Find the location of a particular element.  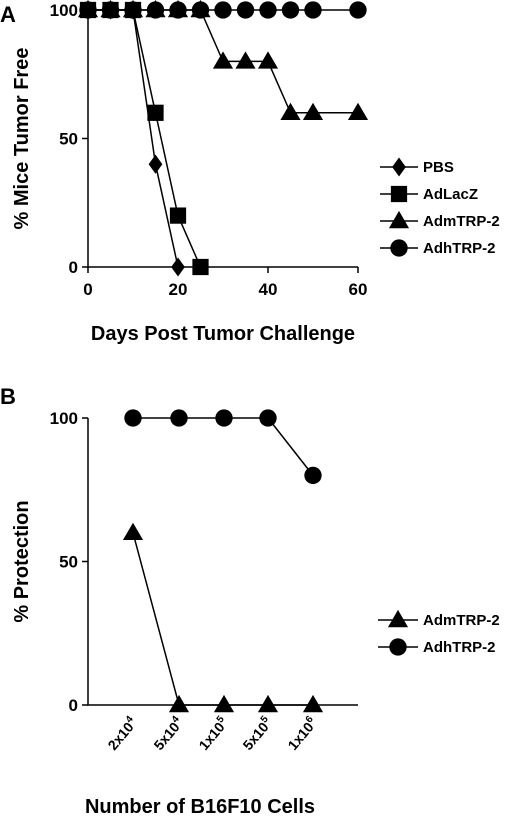

panel-a-x-tick-label: 40 is located at coordinates (268, 289).